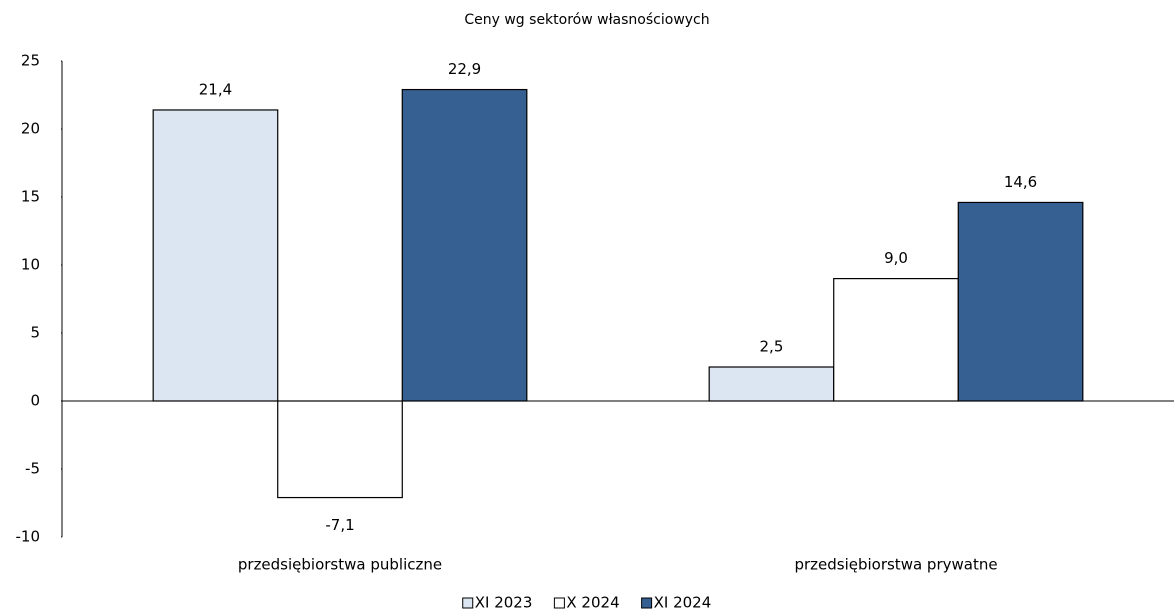 The height and width of the screenshot is (613, 1174). What do you see at coordinates (30, 197) in the screenshot?
I see `y-tick-label: 15` at bounding box center [30, 197].